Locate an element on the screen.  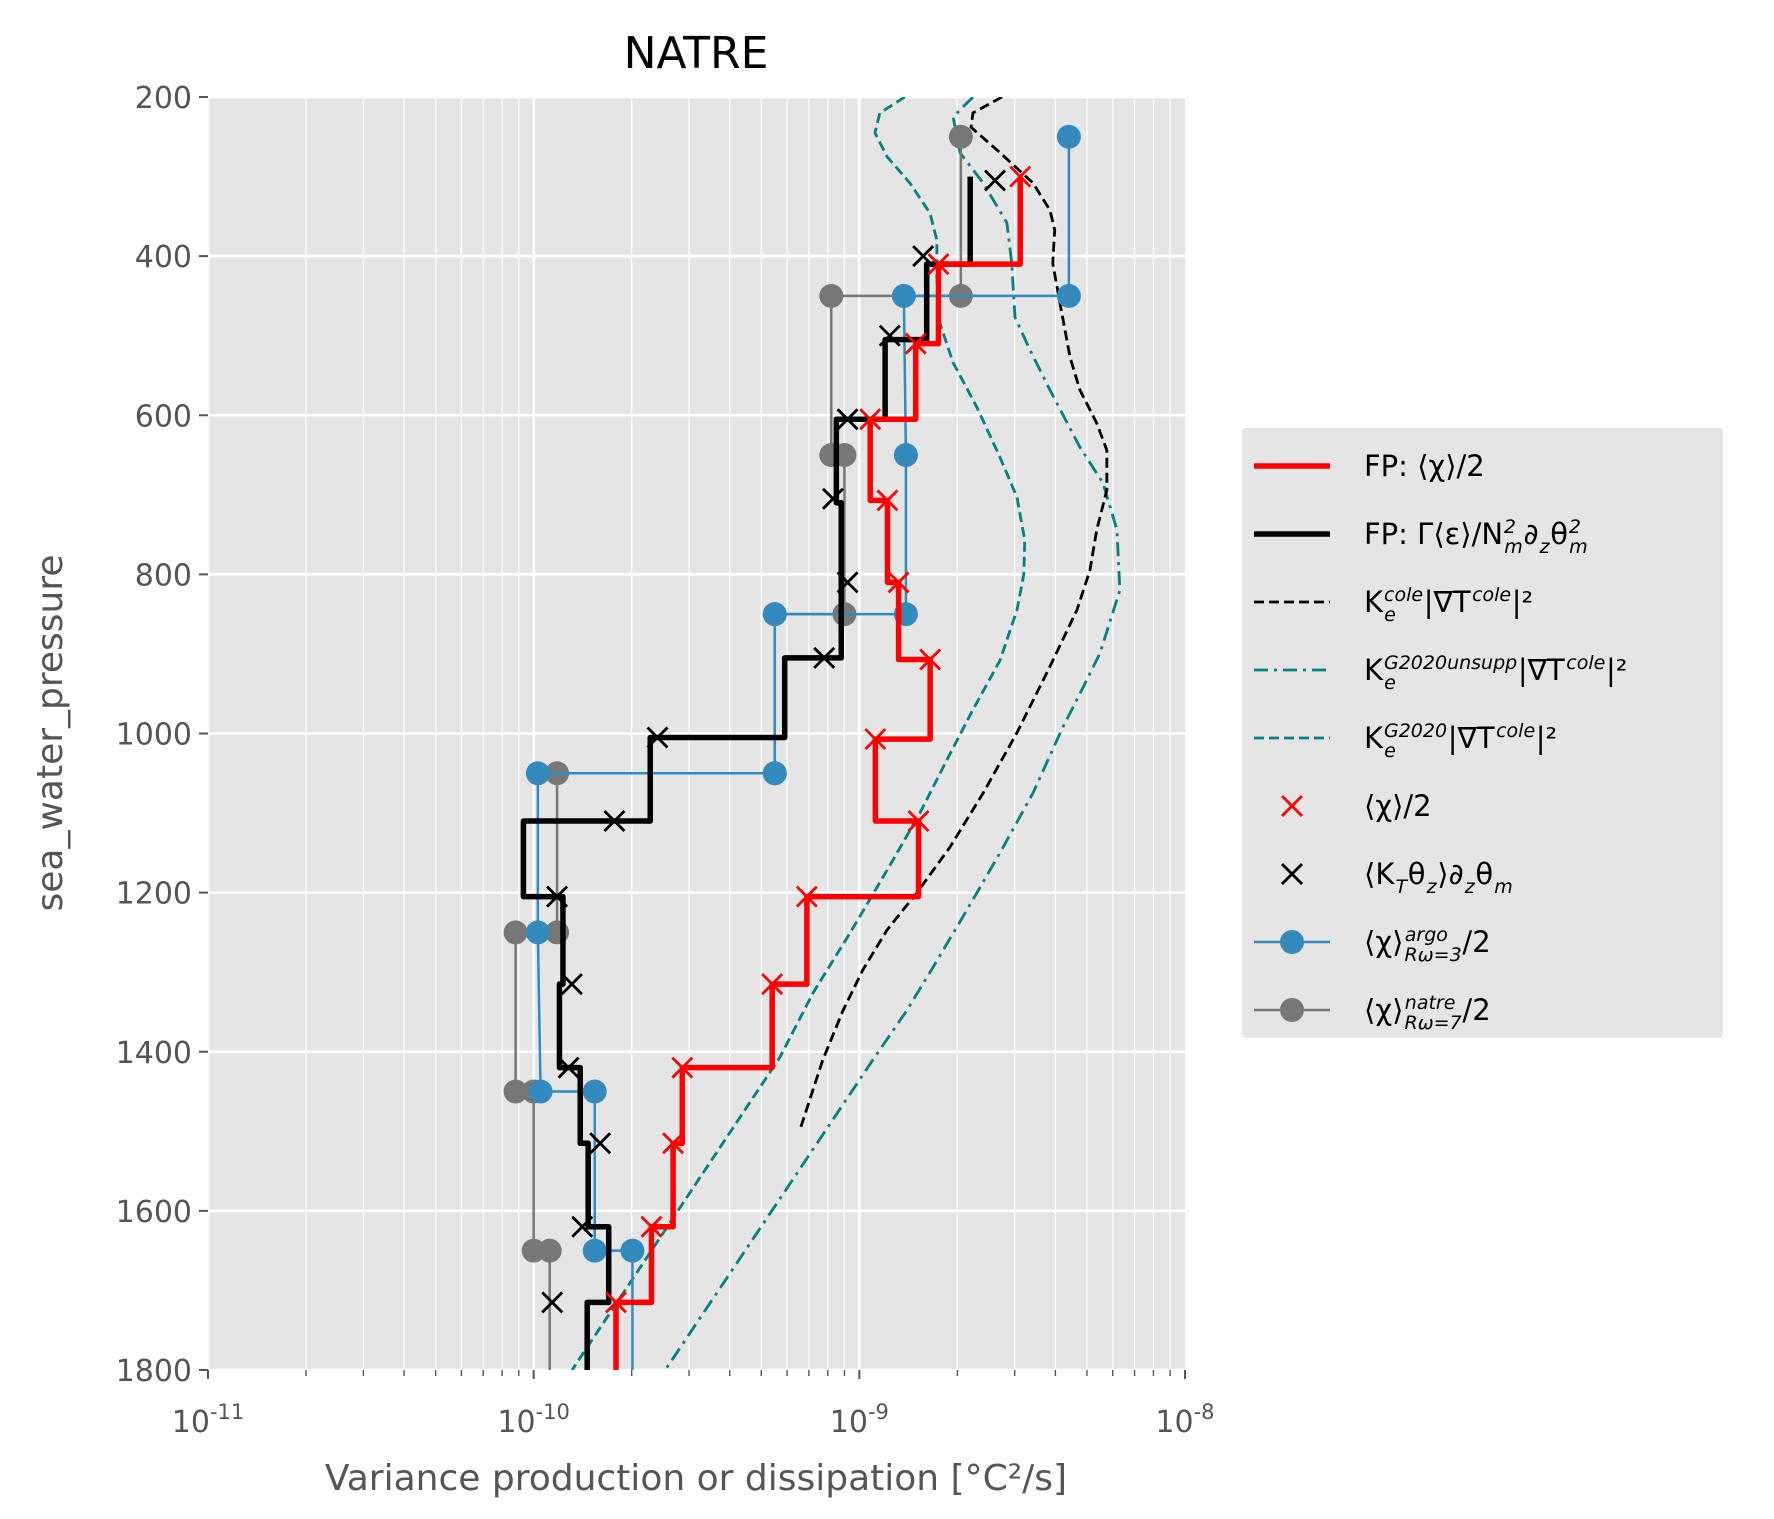
legend-item-kt-markers: ⟨K_{T}θ_{z}⟩∂_{z}θ_{m} is located at coordinates (1482, 874).